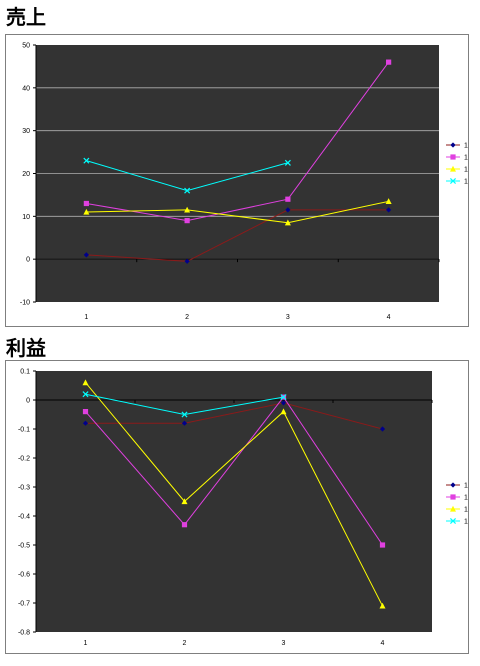 The height and width of the screenshot is (666, 480). Describe the element at coordinates (25, 303) in the screenshot. I see `y-tick-label: -10` at that location.